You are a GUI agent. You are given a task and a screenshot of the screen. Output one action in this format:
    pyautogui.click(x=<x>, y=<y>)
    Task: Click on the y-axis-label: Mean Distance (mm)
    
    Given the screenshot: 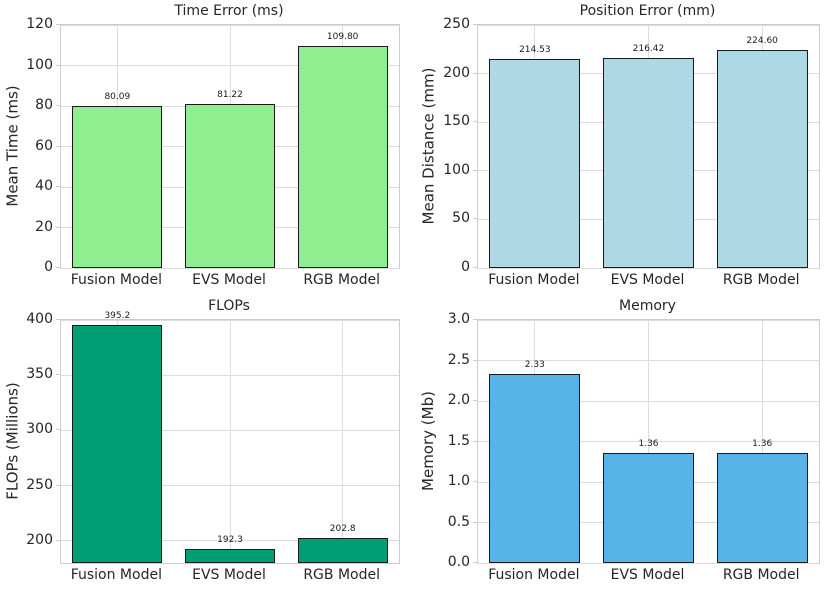 What is the action you would take?
    pyautogui.click(x=428, y=145)
    